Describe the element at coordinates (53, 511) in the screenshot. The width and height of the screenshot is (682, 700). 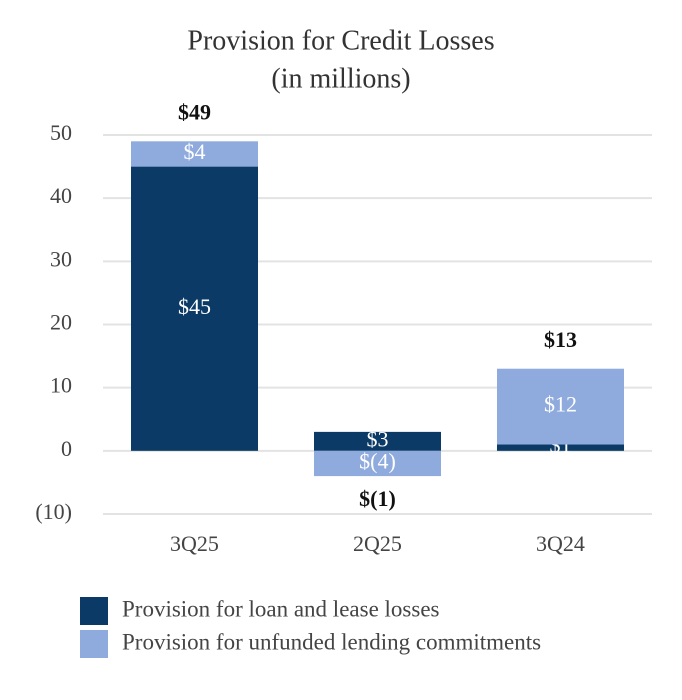
I see `y-tick-label: (10)` at that location.